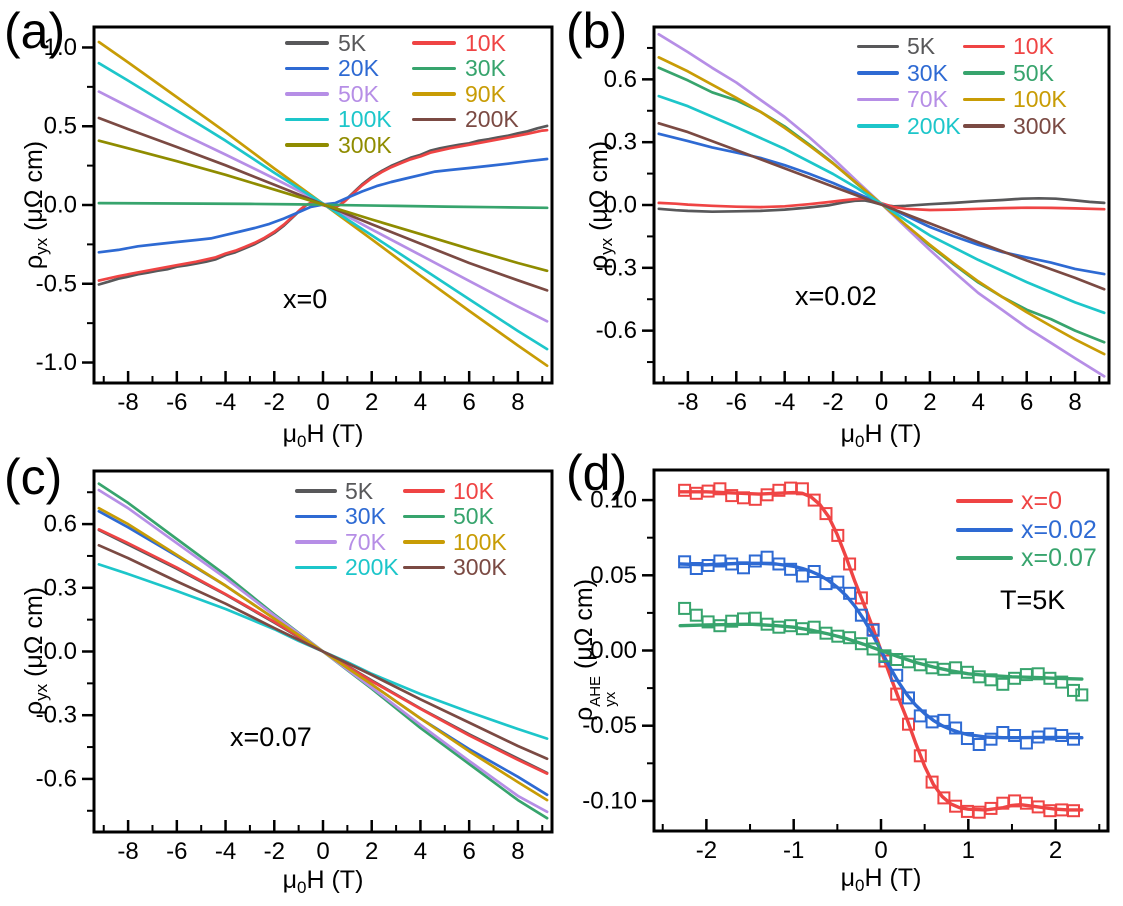 The height and width of the screenshot is (906, 1123). What do you see at coordinates (322, 402) in the screenshot?
I see `x-tick-label-a: 0` at bounding box center [322, 402].